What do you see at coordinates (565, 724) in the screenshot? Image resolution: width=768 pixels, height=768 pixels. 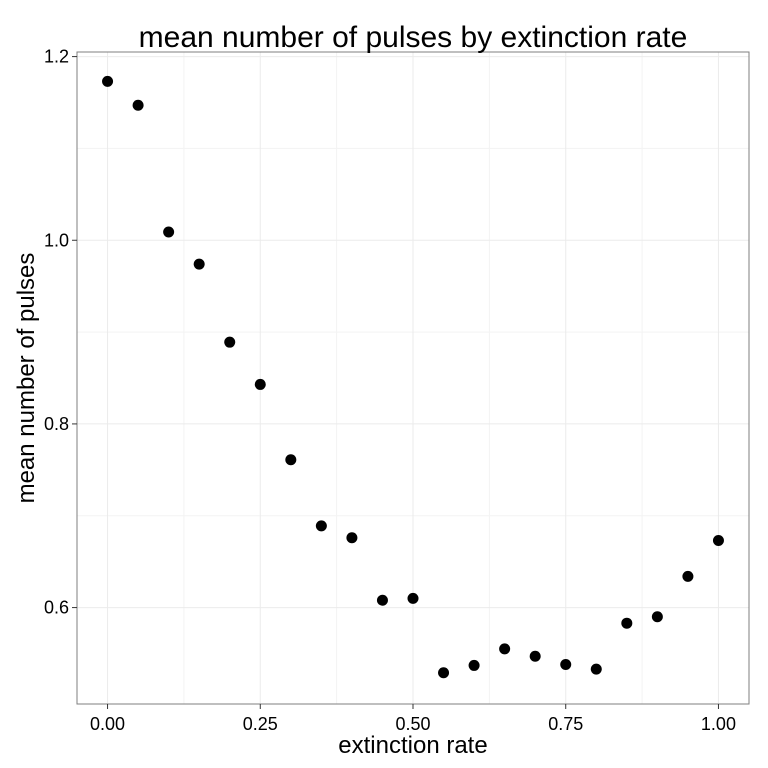 I see `x-tick-label: 0.75` at bounding box center [565, 724].